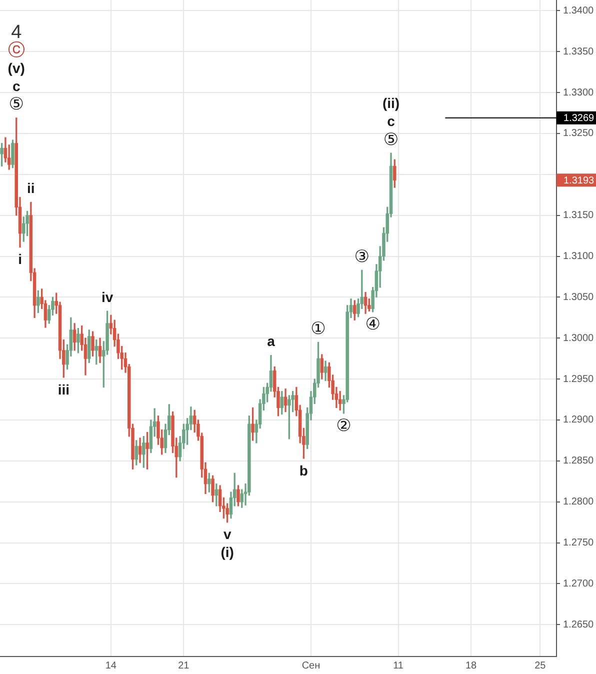 This screenshot has height=674, width=596. What do you see at coordinates (318, 328) in the screenshot?
I see `annotation: ①` at bounding box center [318, 328].